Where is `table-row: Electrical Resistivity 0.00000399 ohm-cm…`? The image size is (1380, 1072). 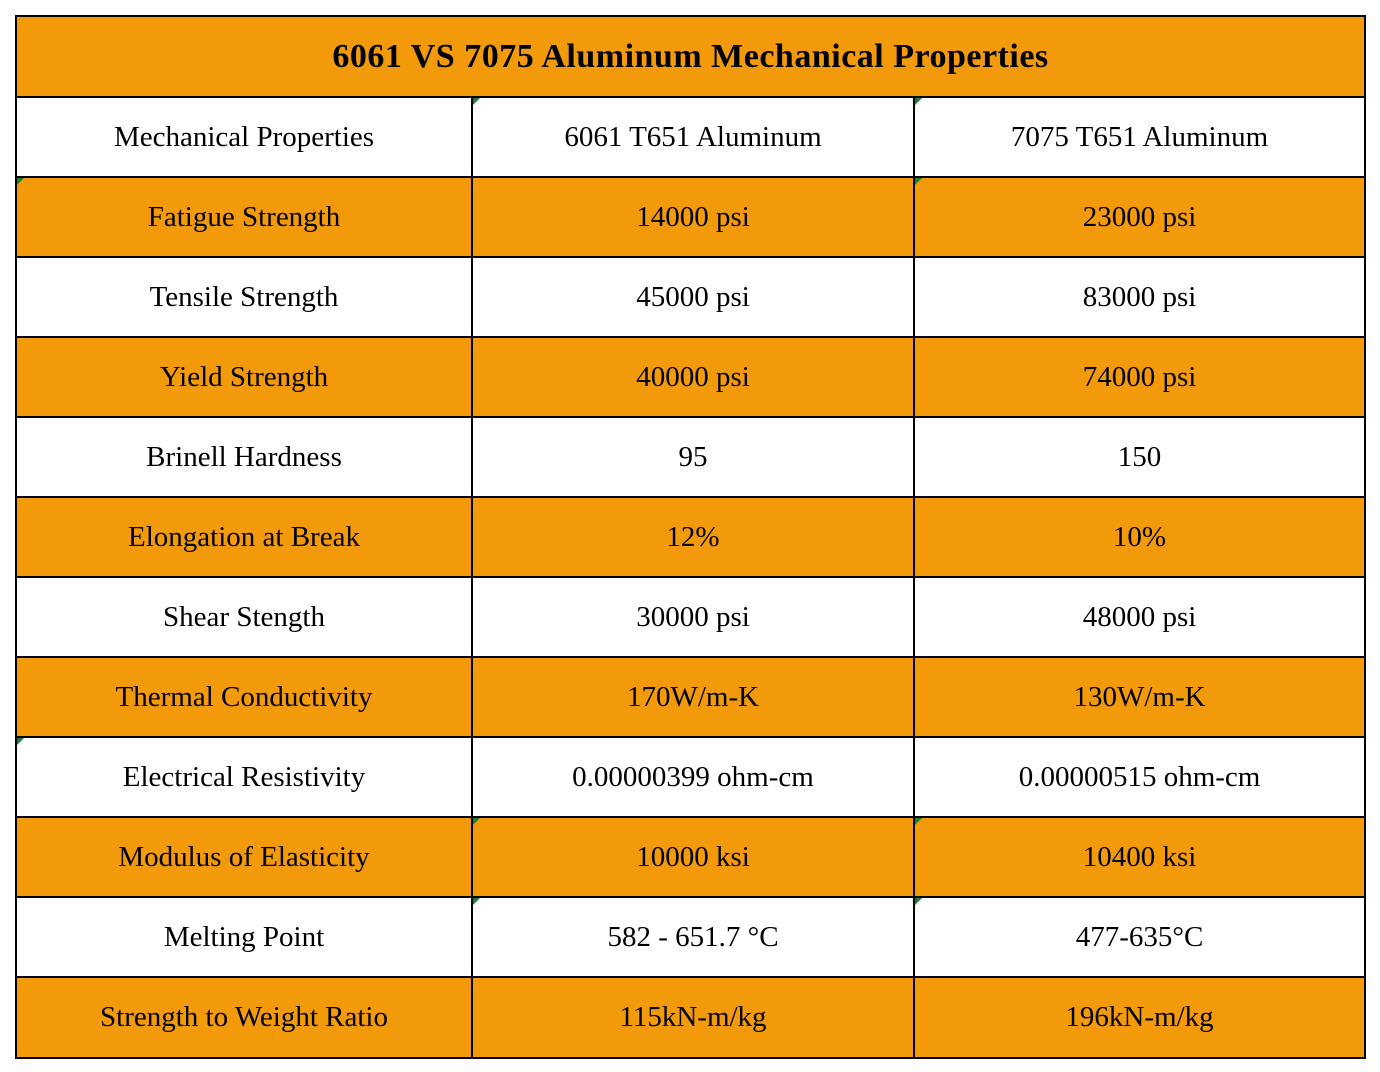
table-row: Electrical Resistivity 0.00000399 ohm-cm… is located at coordinates (691, 777).